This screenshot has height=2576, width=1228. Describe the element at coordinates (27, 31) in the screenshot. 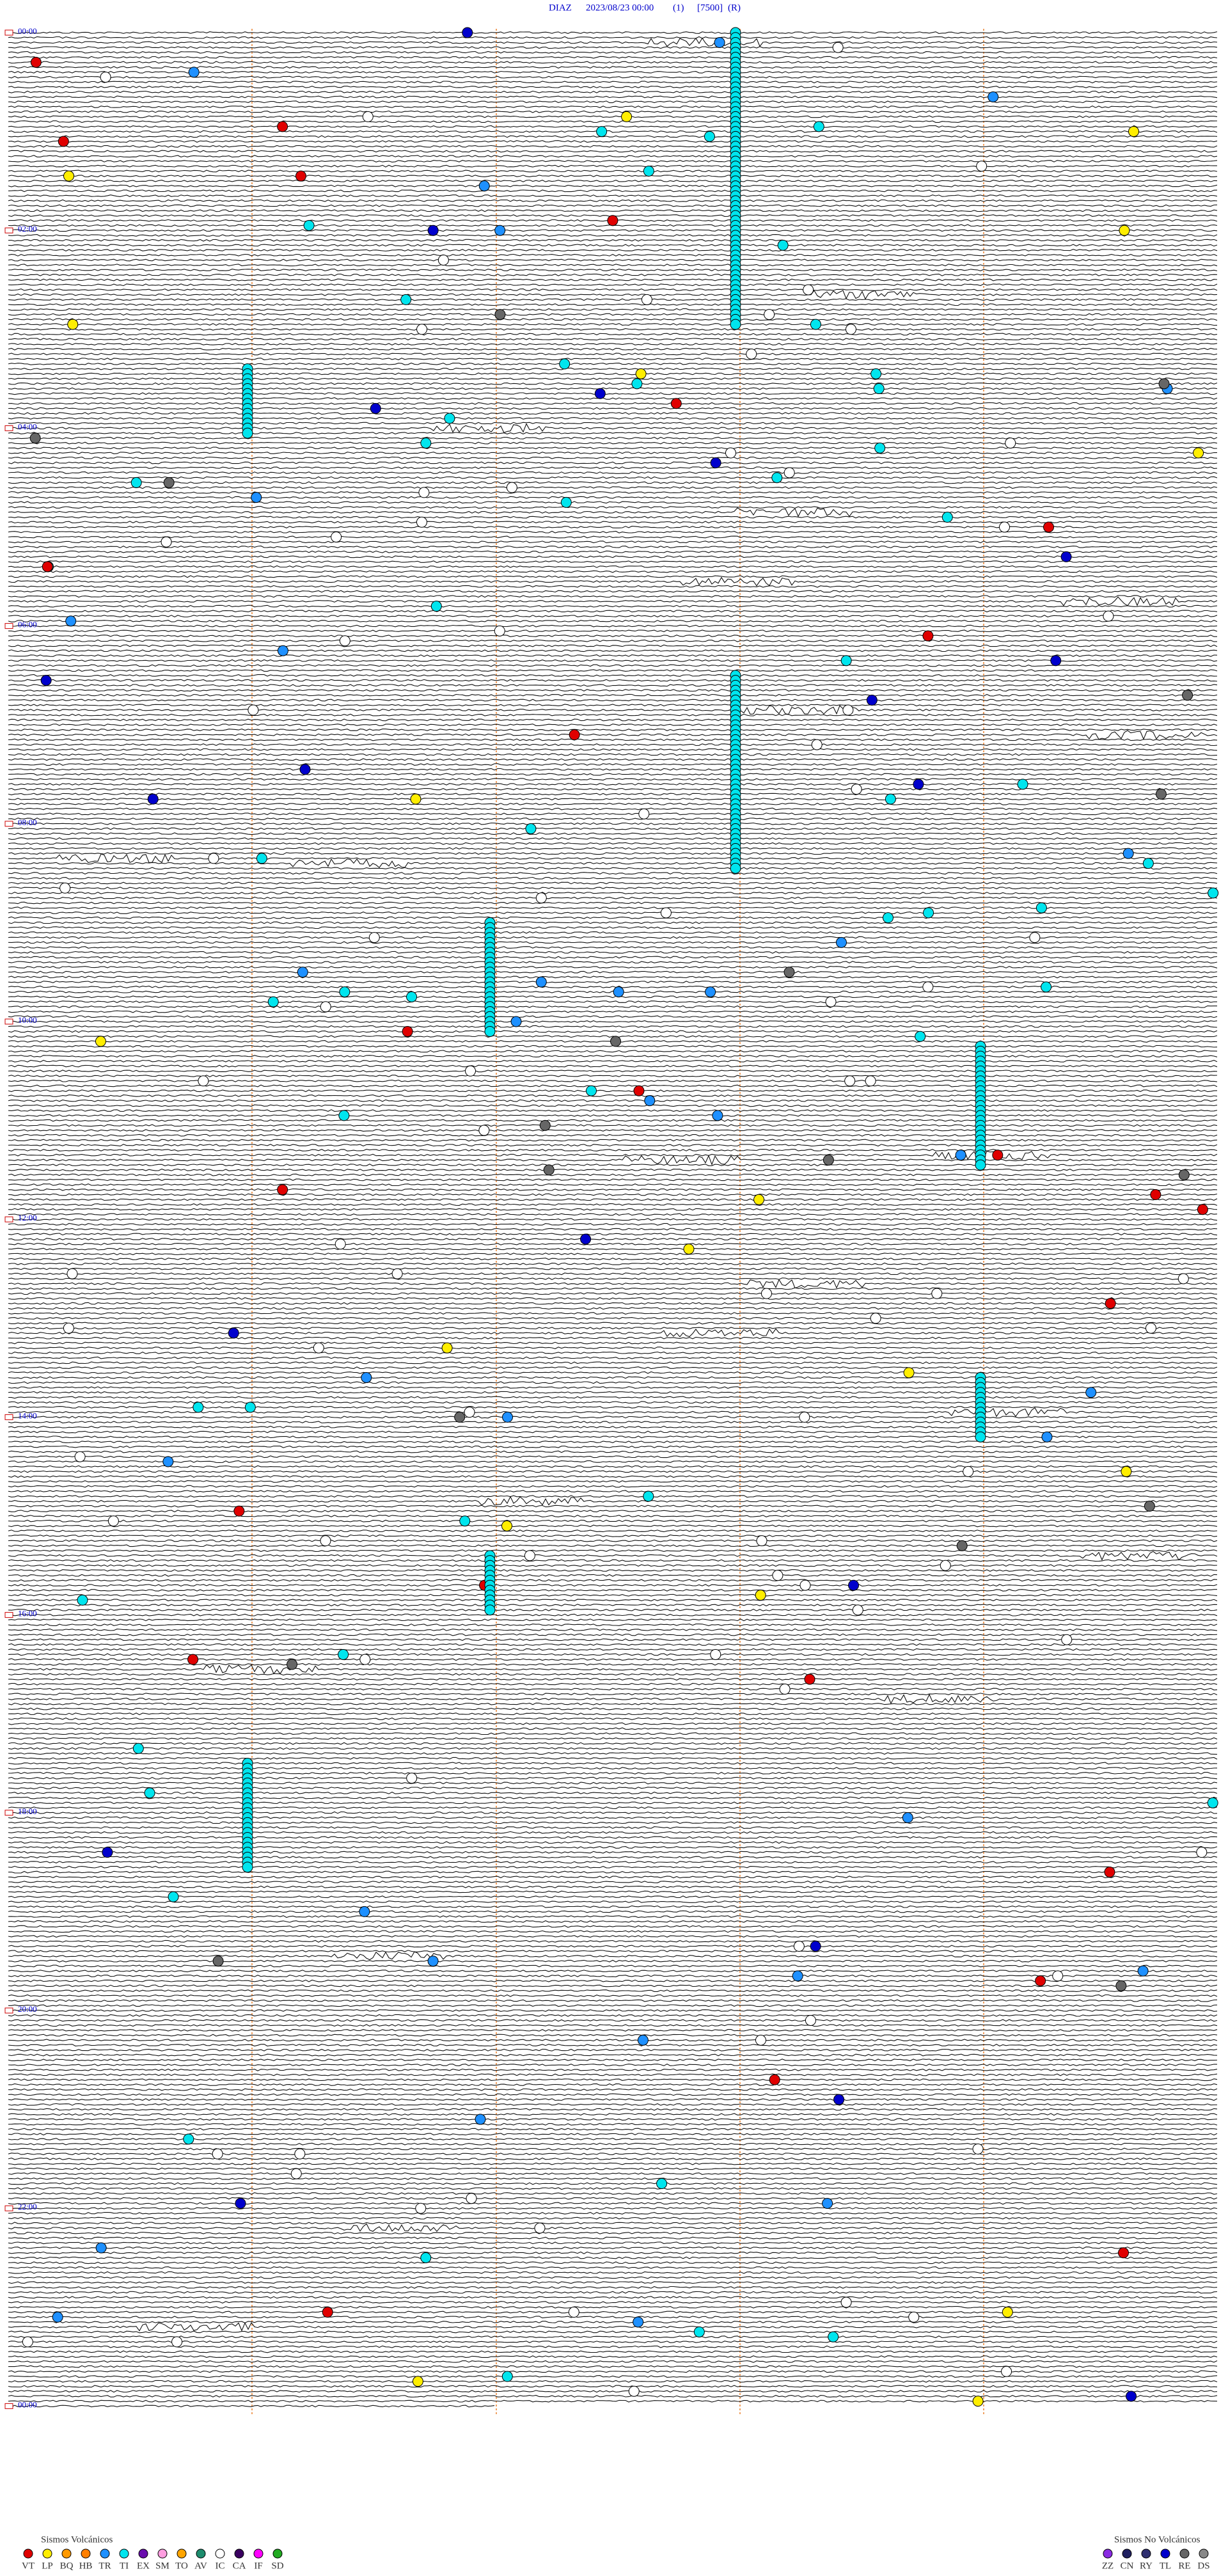

I see `time-label: 00:00` at that location.